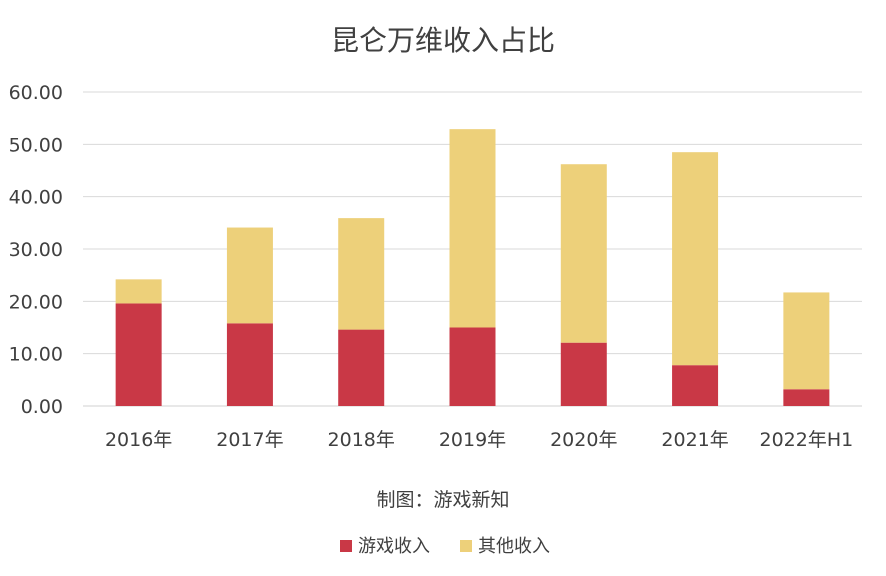  I want to click on y-tick-label: 0.00, so click(42, 407).